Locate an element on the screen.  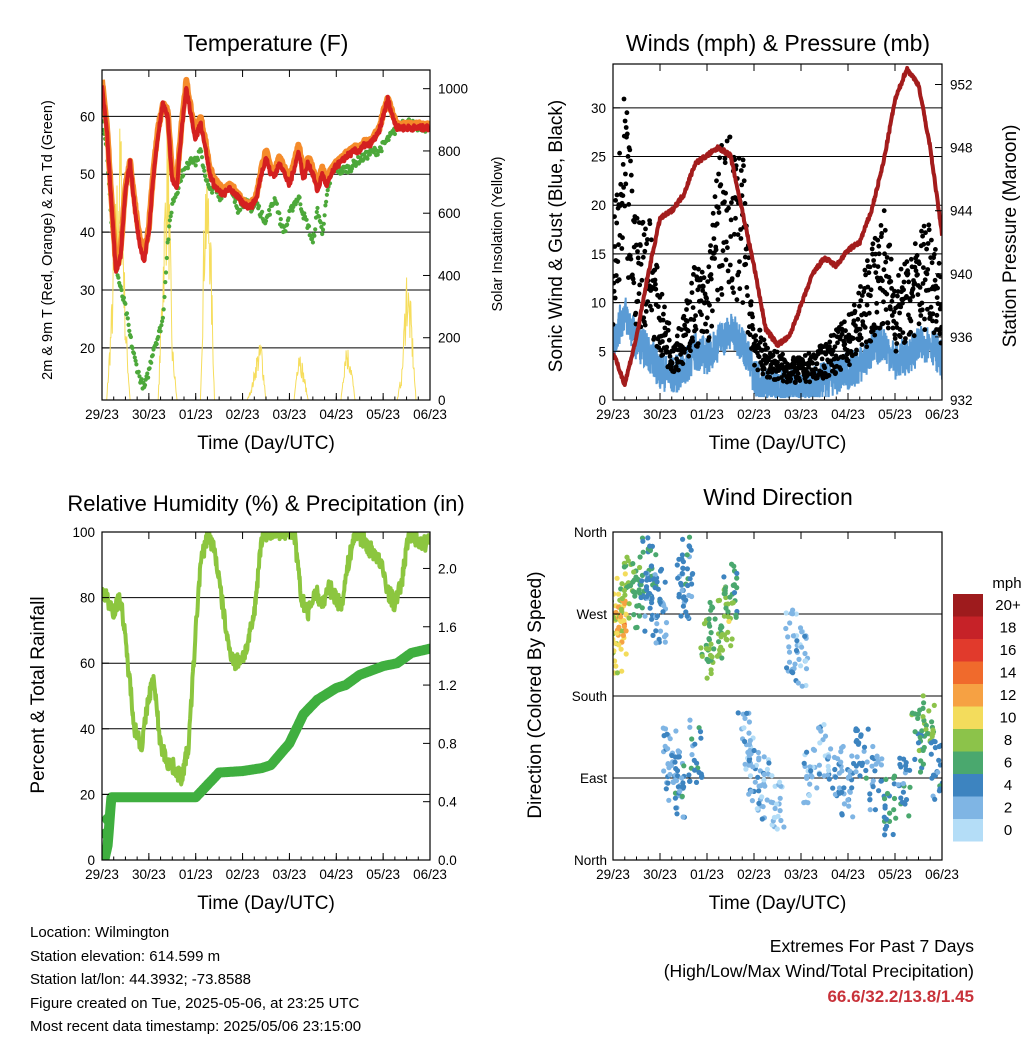
series-relative-humidity is located at coordinates (266, 659).